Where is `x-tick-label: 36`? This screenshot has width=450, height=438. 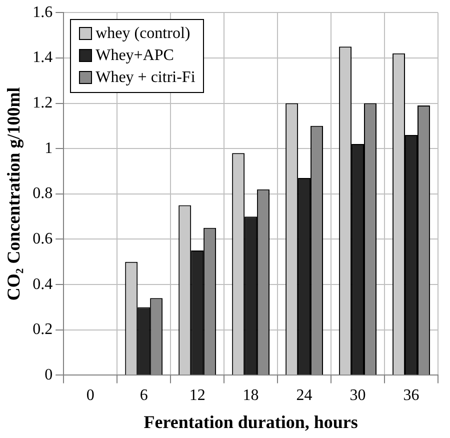
x-tick-label: 36 is located at coordinates (411, 395).